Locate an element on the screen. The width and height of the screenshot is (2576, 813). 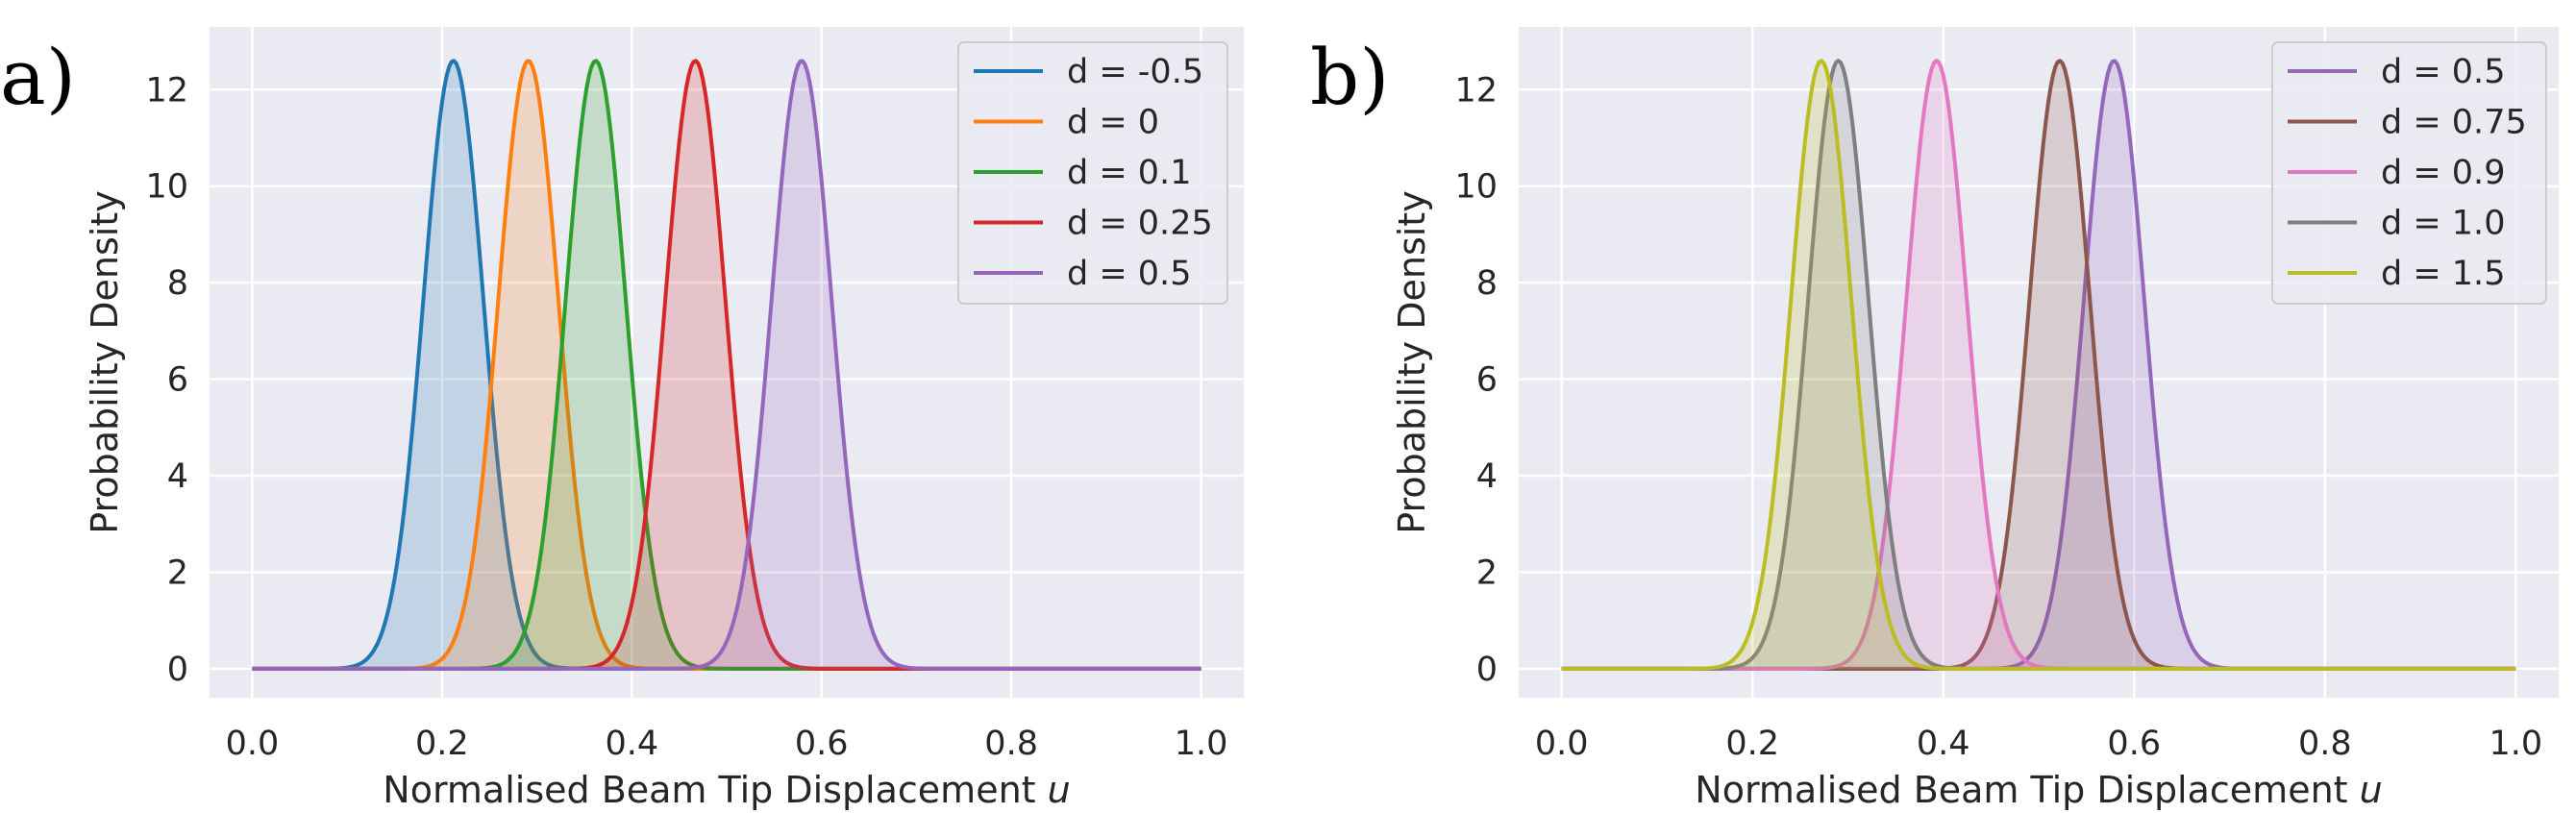
legend-label: d = 1.5 is located at coordinates (2443, 274).